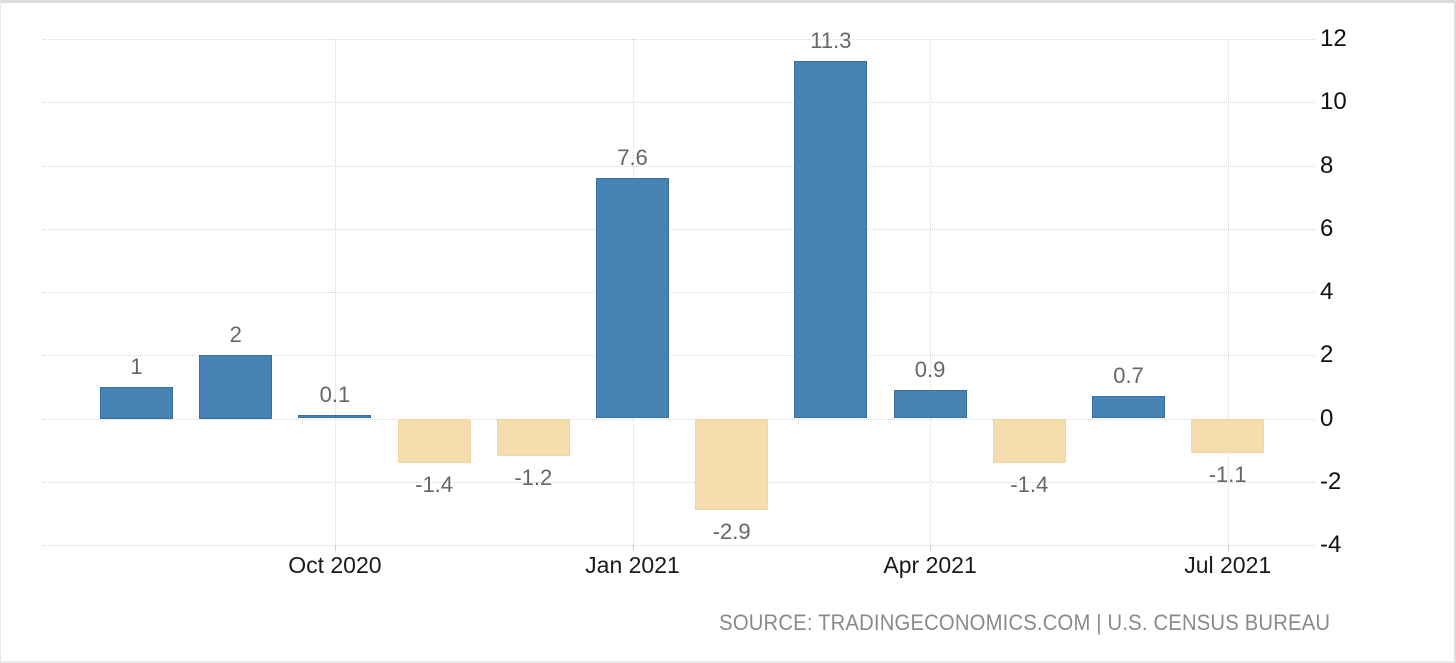  I want to click on x-axis-tick-label: Oct 2020, so click(335, 565).